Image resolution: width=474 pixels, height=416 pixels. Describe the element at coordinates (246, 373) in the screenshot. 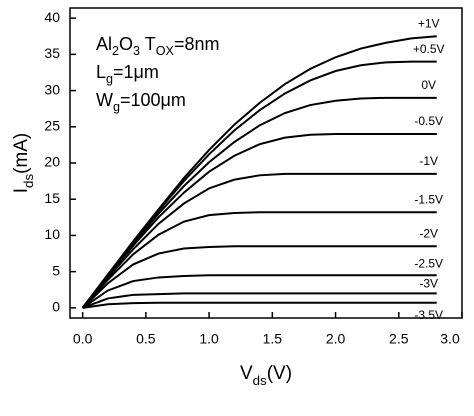

I see `x-axis-label-part: V` at that location.